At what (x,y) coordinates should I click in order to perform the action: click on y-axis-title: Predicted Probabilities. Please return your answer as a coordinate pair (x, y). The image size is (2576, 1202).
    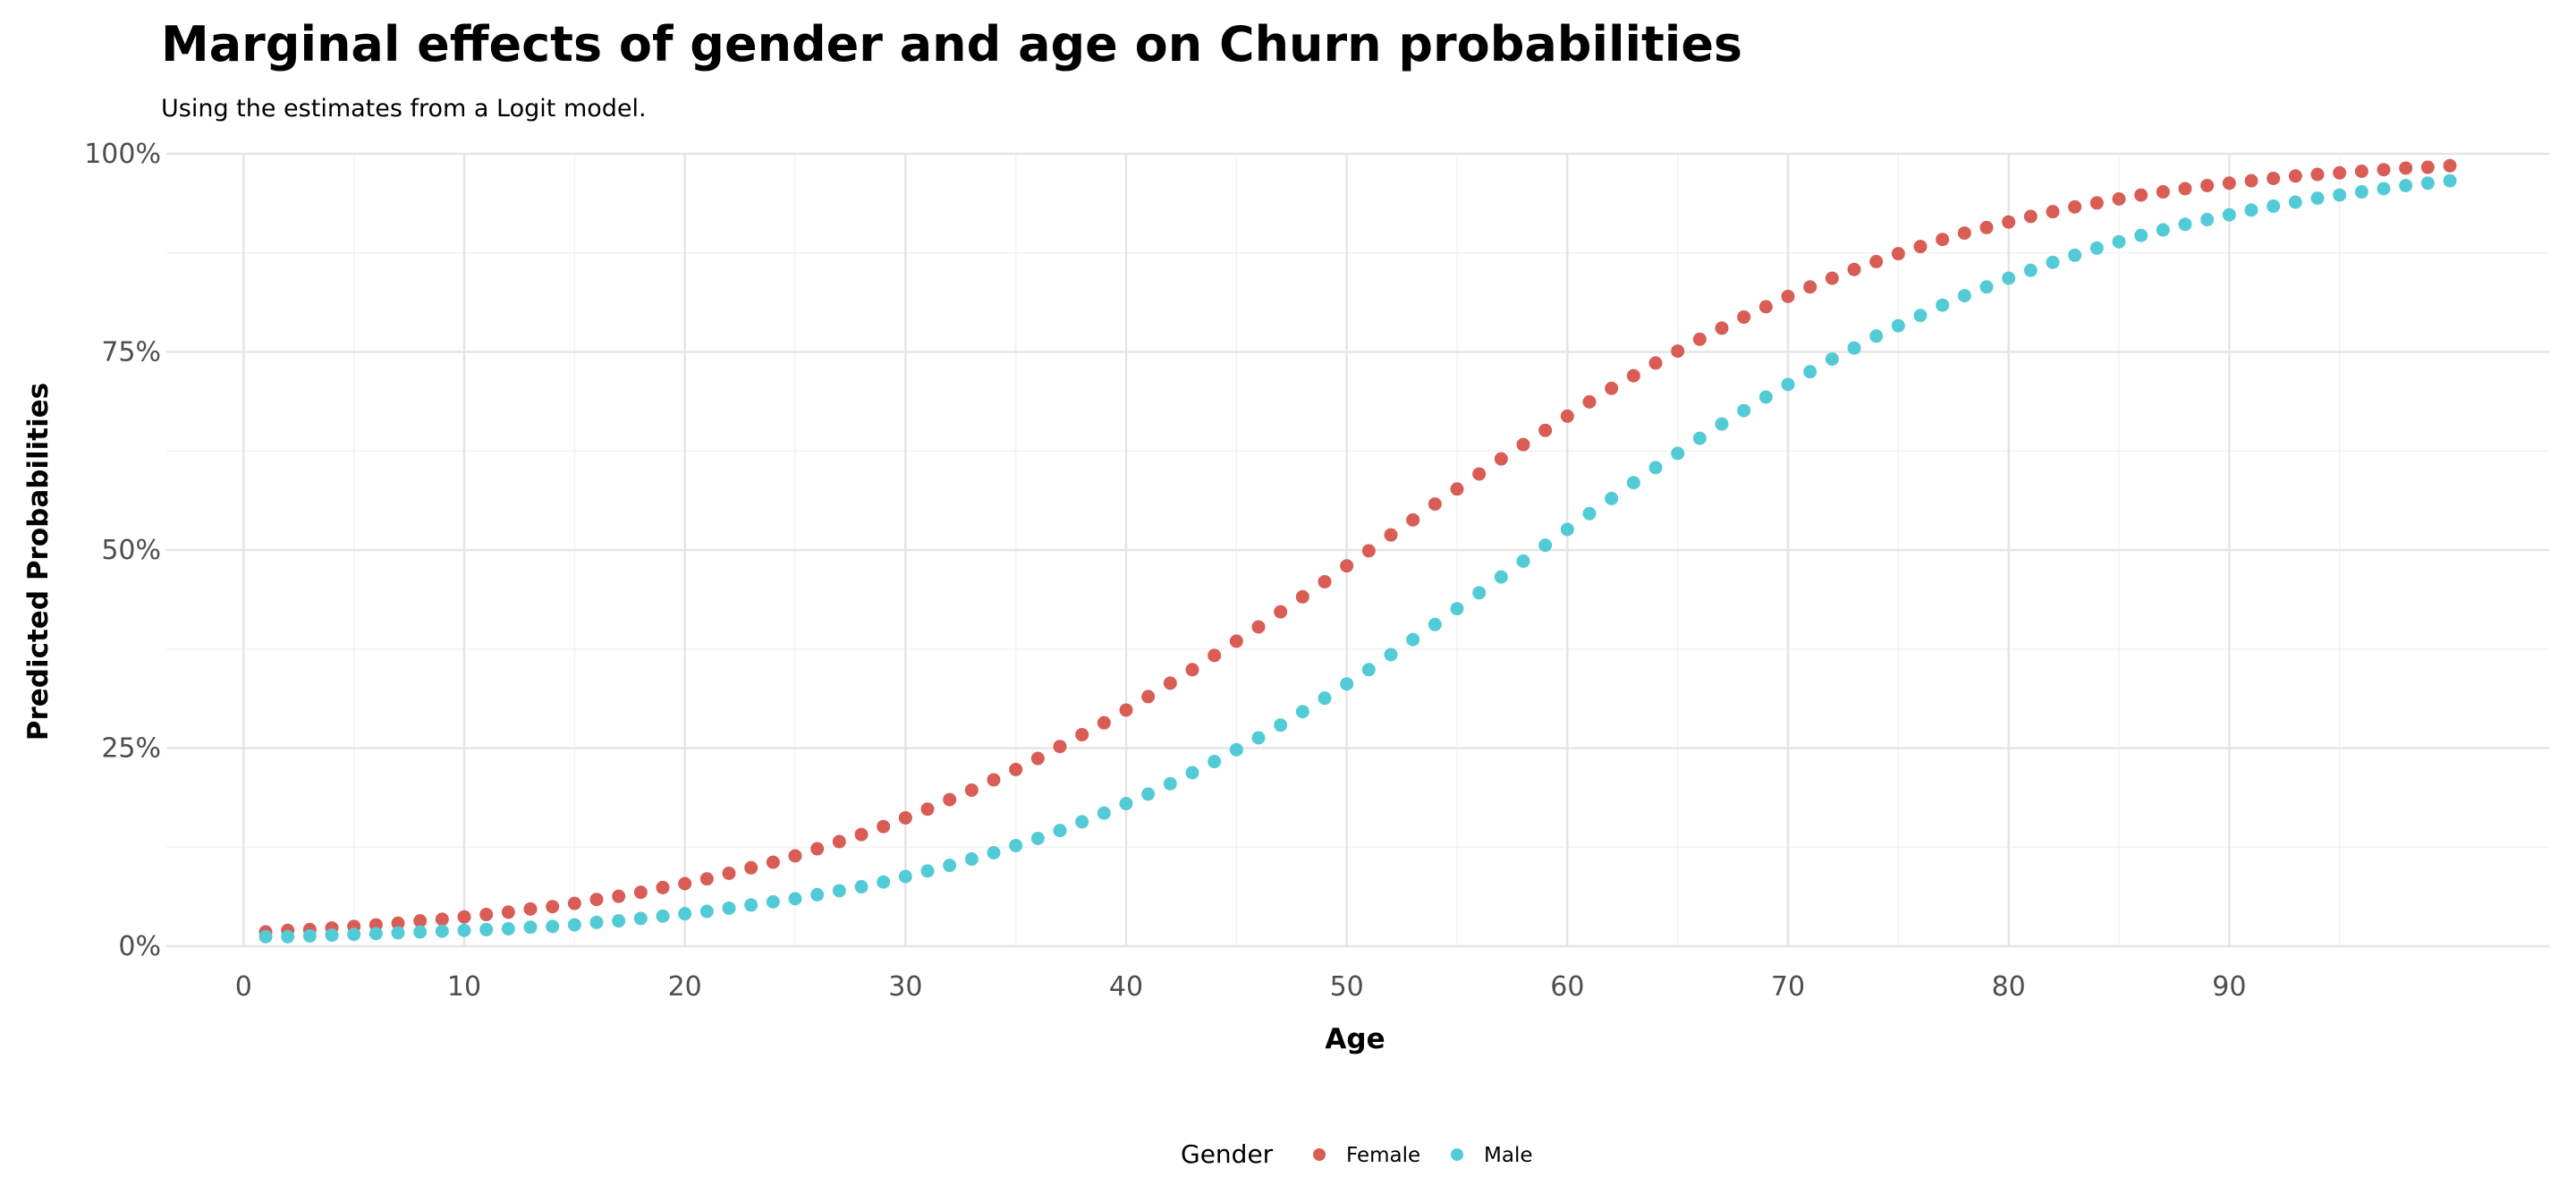
    Looking at the image, I should click on (38, 562).